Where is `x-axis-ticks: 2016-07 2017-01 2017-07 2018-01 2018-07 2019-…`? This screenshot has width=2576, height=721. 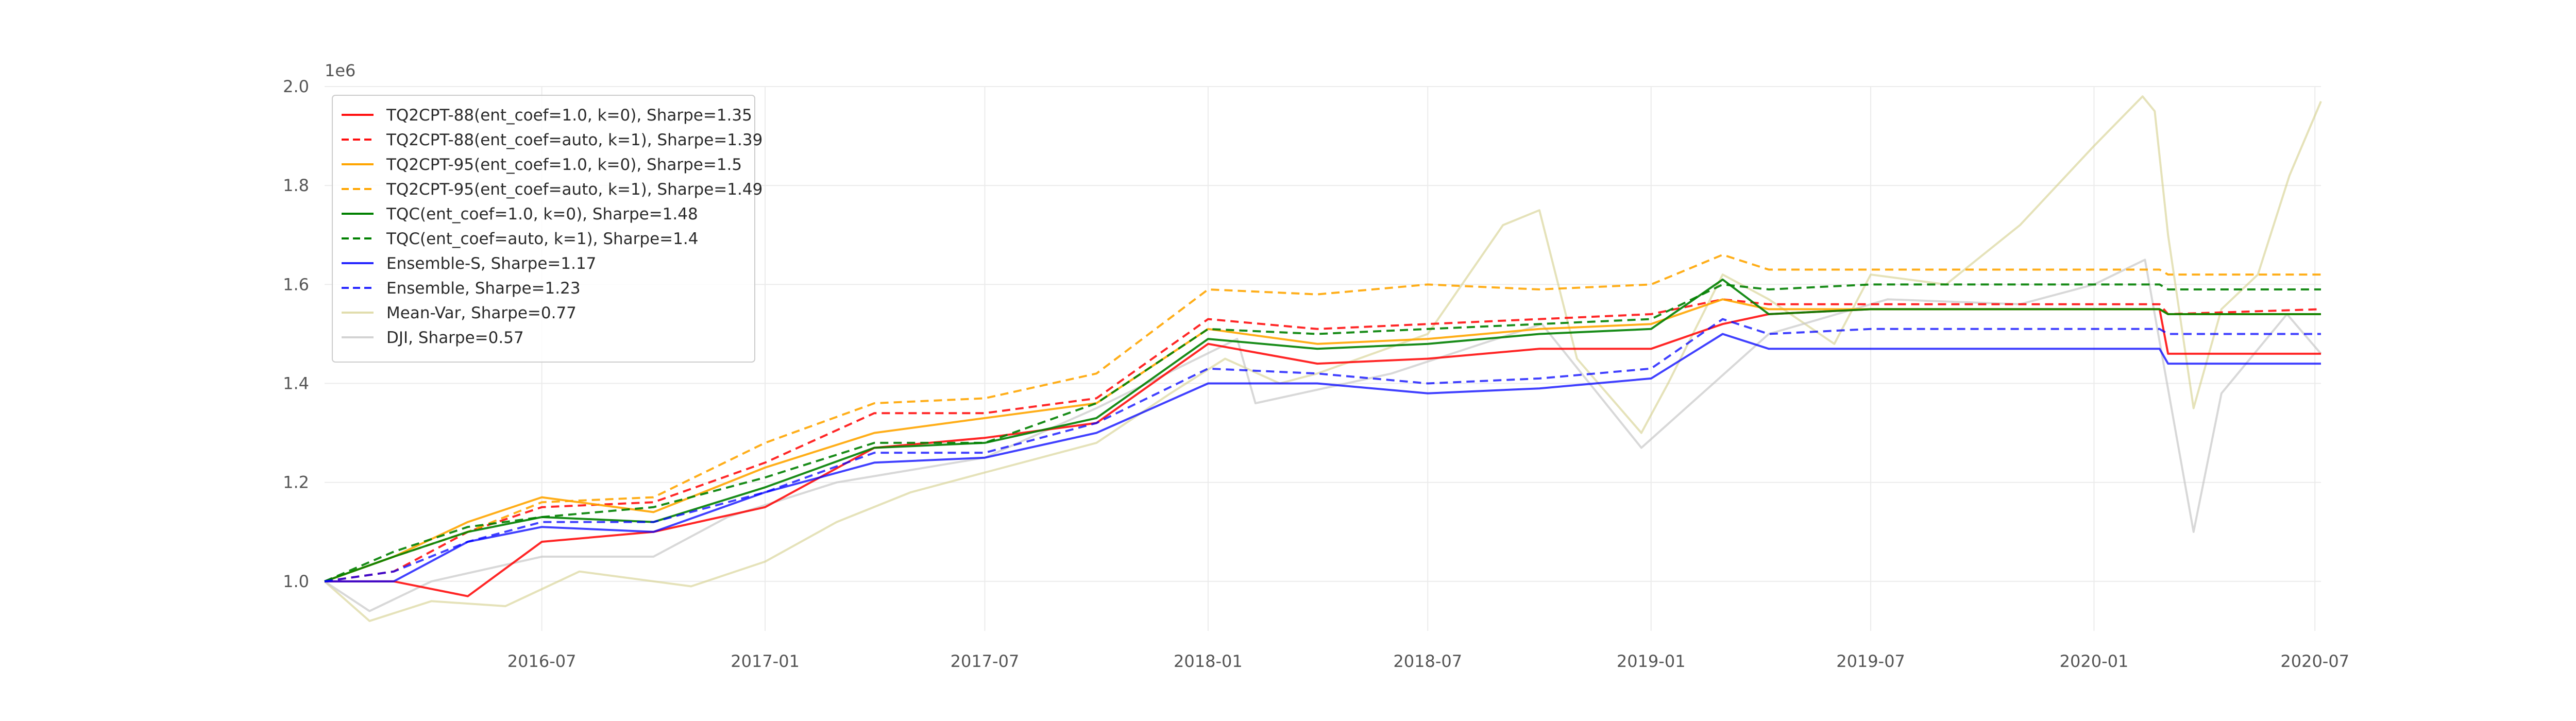 x-axis-ticks: 2016-07 2017-01 2017-07 2018-01 2018-07 2019-… is located at coordinates (1428, 661).